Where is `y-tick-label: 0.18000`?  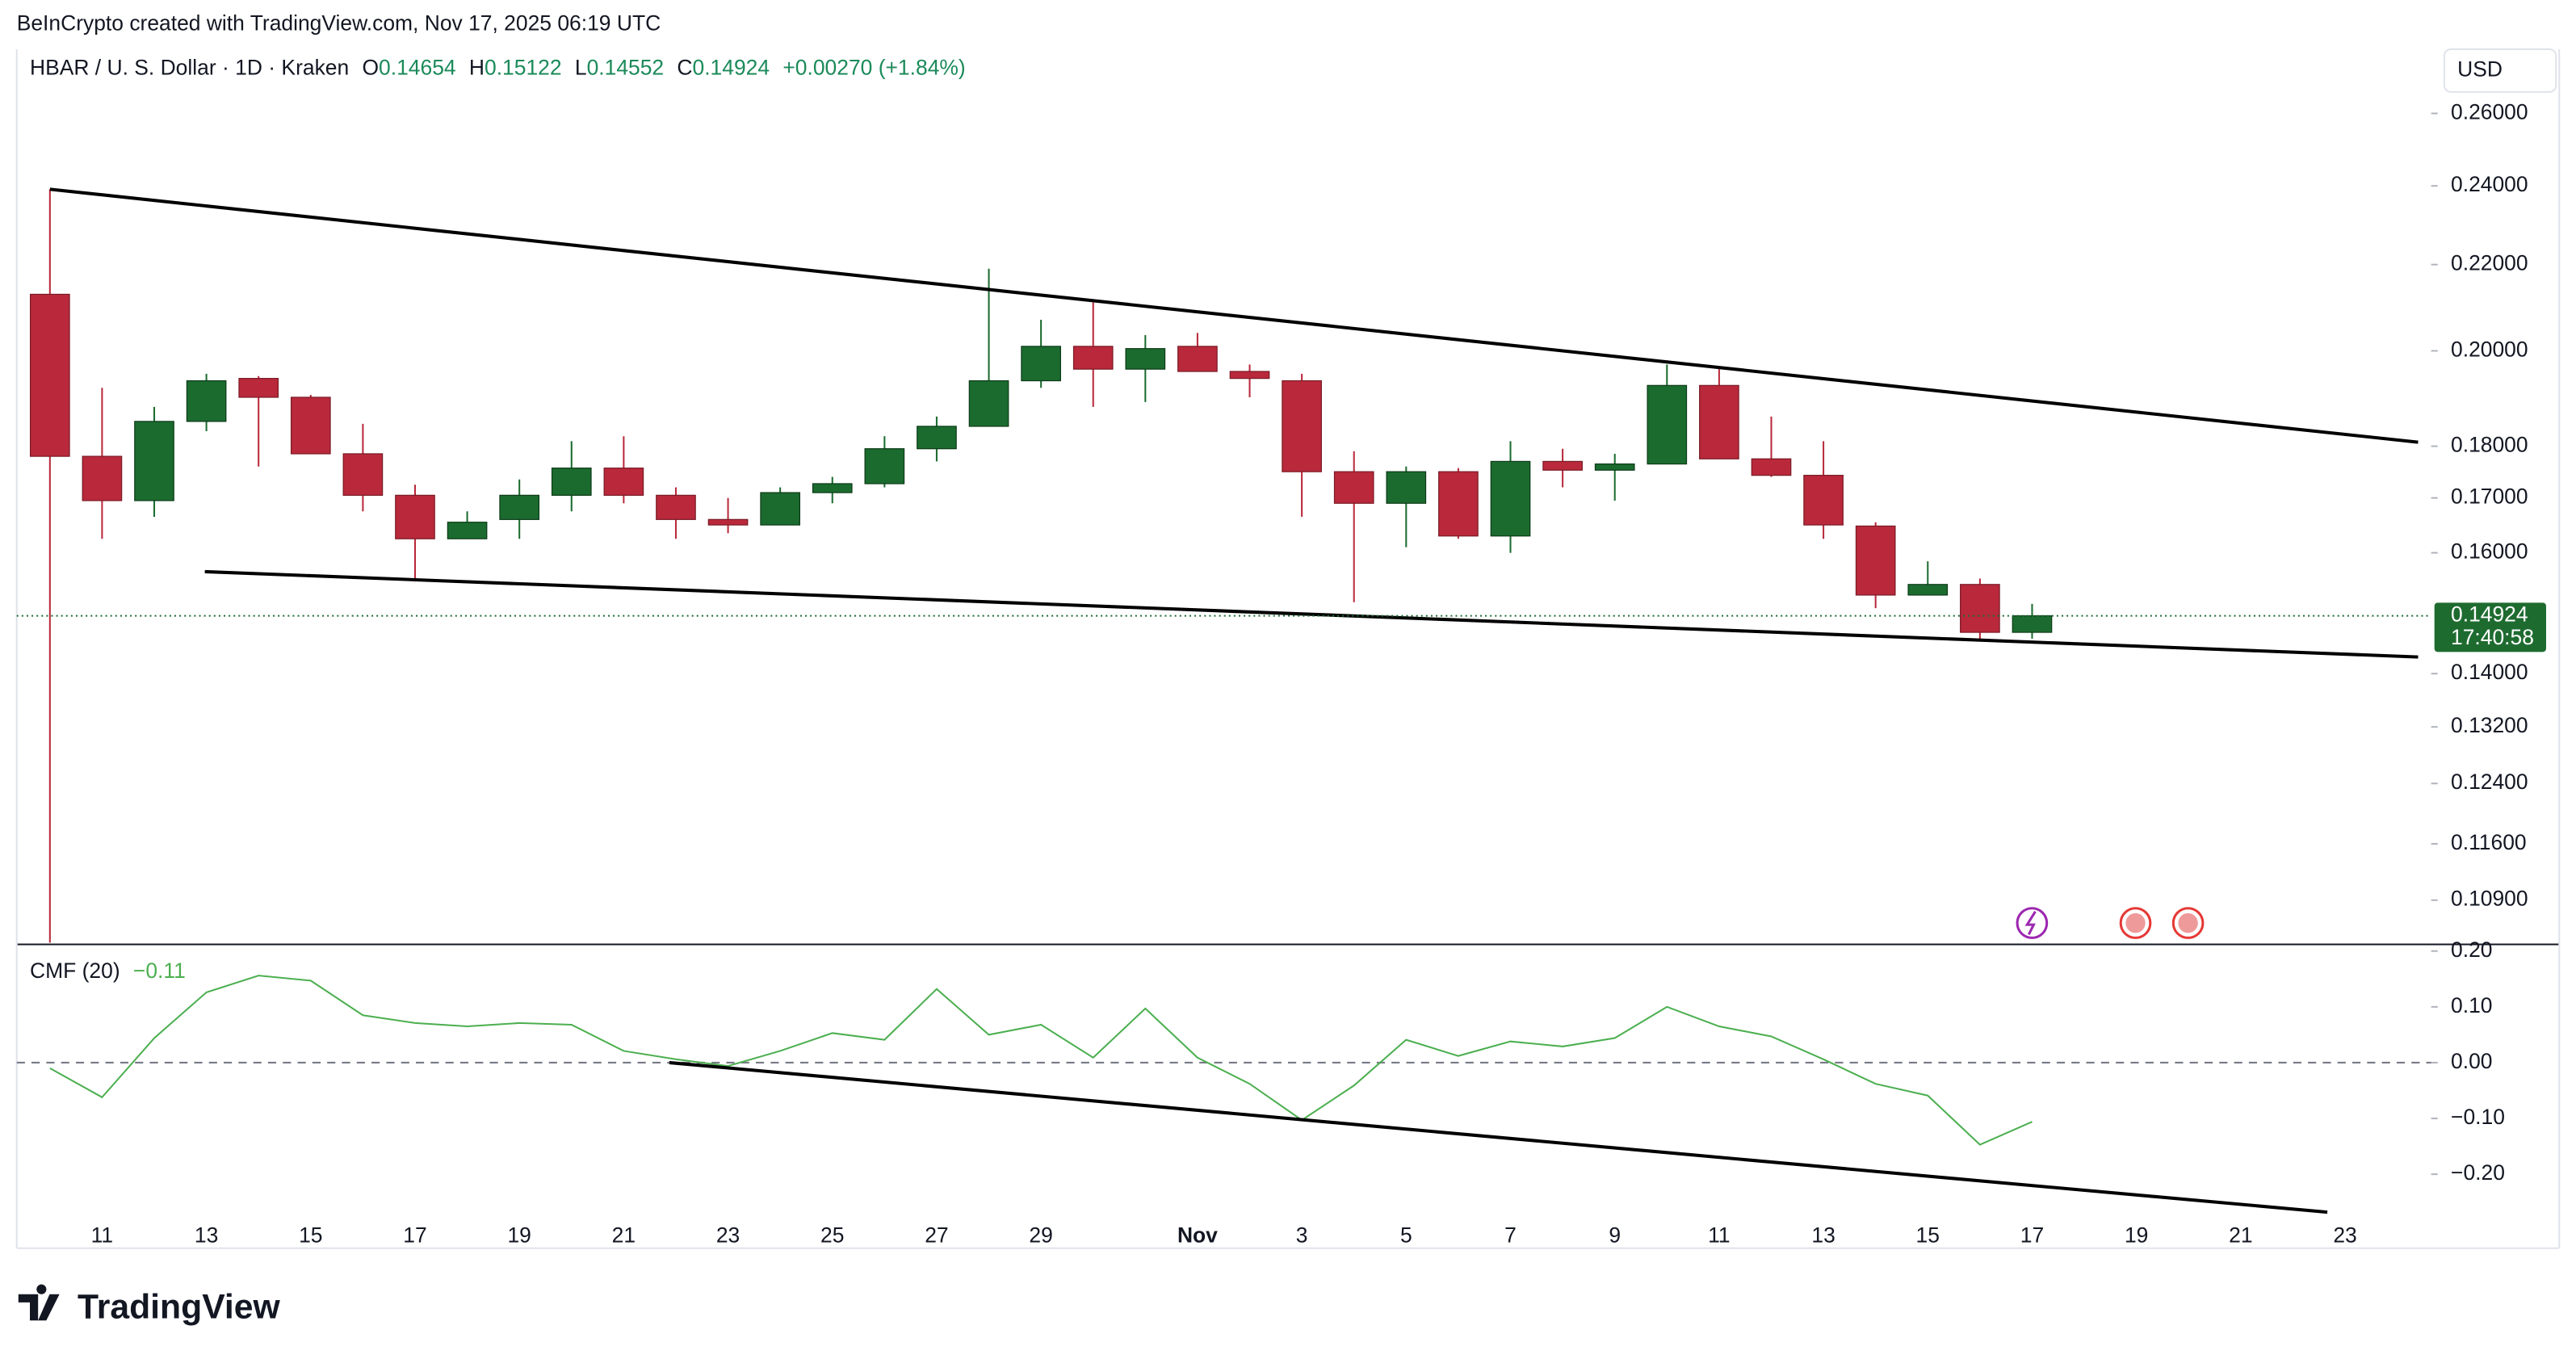 y-tick-label: 0.18000 is located at coordinates (2489, 445).